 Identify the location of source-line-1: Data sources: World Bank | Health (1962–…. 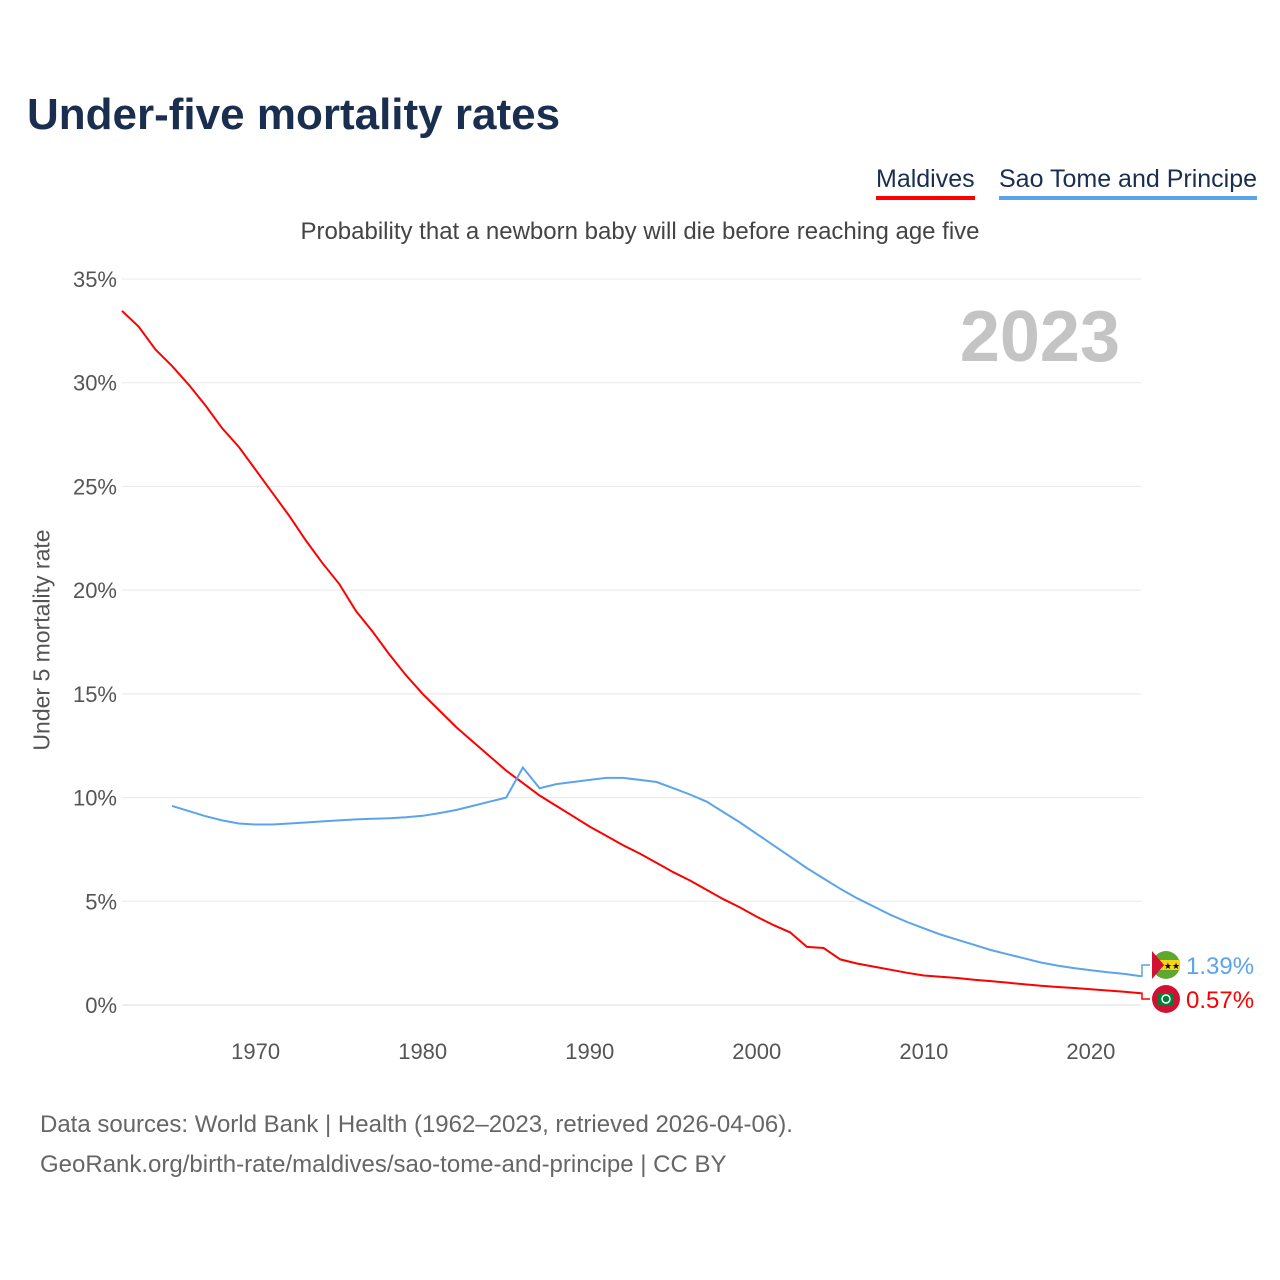
(416, 1124).